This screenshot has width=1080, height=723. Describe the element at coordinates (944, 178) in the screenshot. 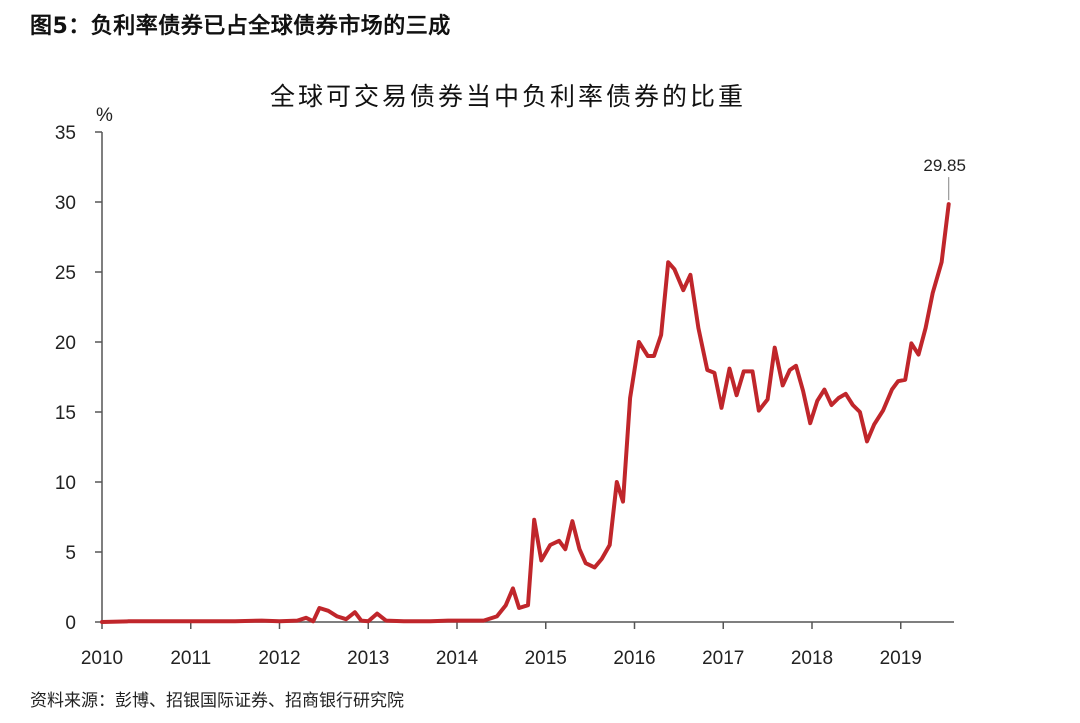

I see `annotation-layer: 29.85` at that location.